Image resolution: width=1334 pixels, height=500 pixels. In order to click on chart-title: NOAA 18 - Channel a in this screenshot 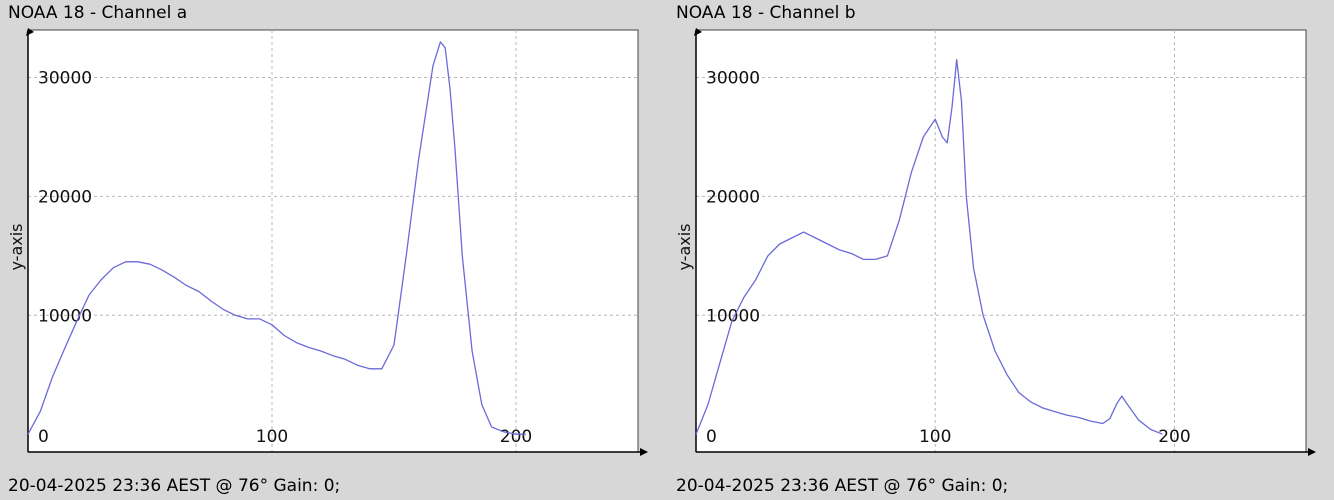, I will do `click(98, 13)`.